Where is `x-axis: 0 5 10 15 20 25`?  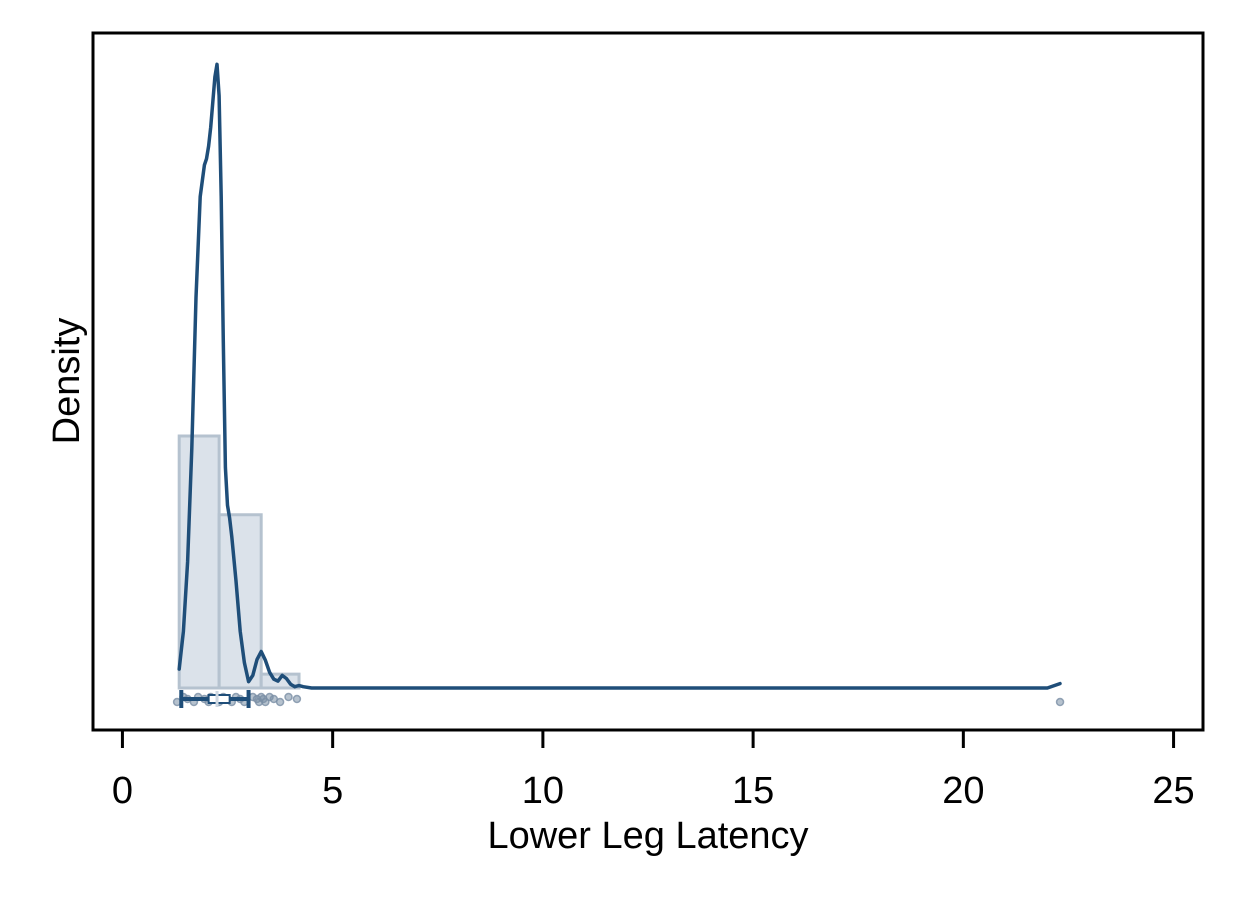 x-axis: 0 5 10 15 20 25 is located at coordinates (653, 771).